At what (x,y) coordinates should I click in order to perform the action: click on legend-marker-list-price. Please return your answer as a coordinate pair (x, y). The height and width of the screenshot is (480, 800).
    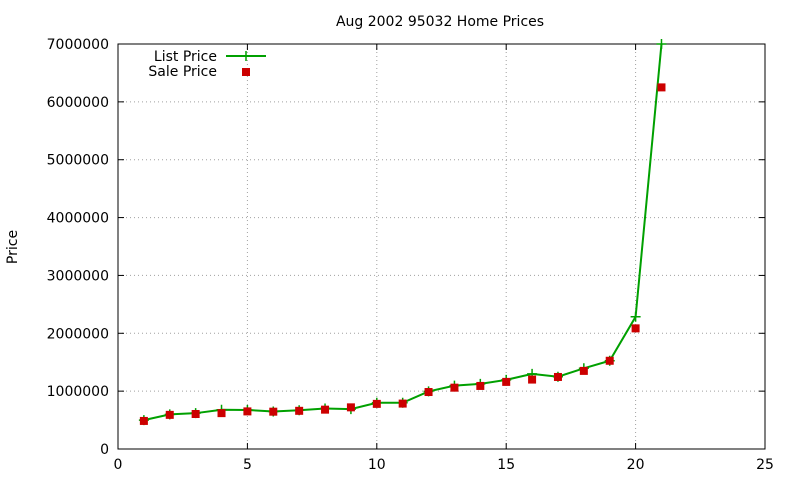
    Looking at the image, I should click on (246, 56).